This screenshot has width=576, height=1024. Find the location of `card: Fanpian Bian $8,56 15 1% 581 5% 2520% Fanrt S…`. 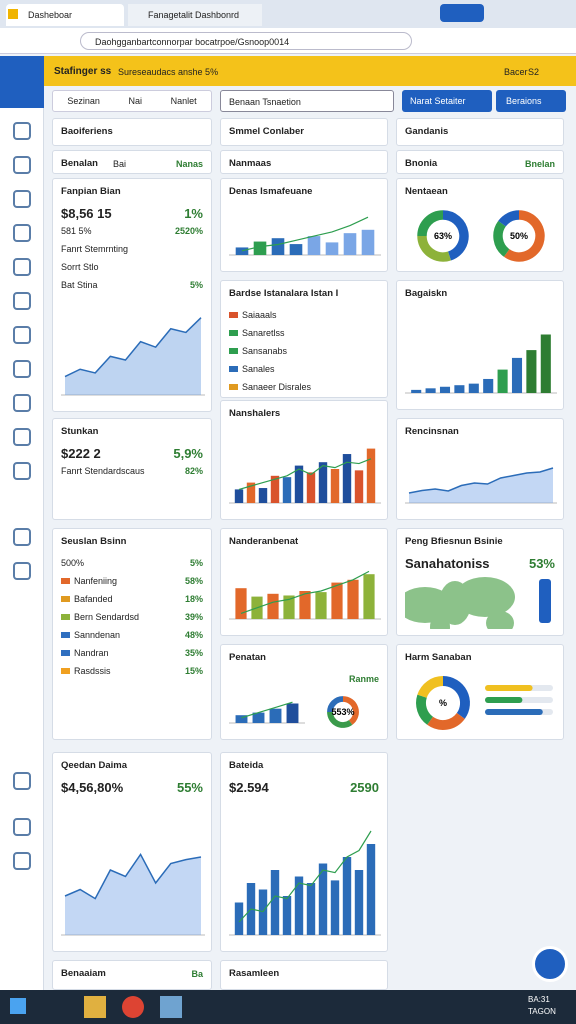

card: Fanpian Bian $8,56 15 1% 581 5% 2520% Fanrt S… is located at coordinates (132, 295).